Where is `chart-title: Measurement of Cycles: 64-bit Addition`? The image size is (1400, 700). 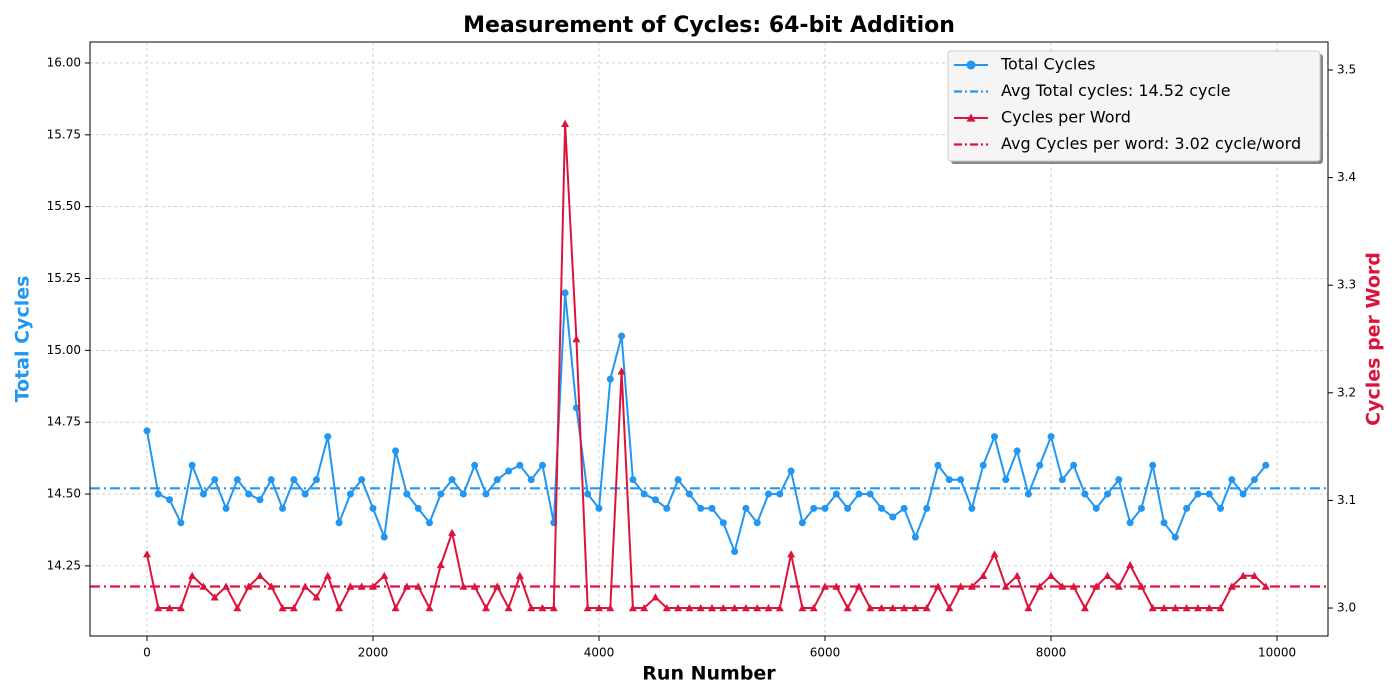 chart-title: Measurement of Cycles: 64-bit Addition is located at coordinates (709, 25).